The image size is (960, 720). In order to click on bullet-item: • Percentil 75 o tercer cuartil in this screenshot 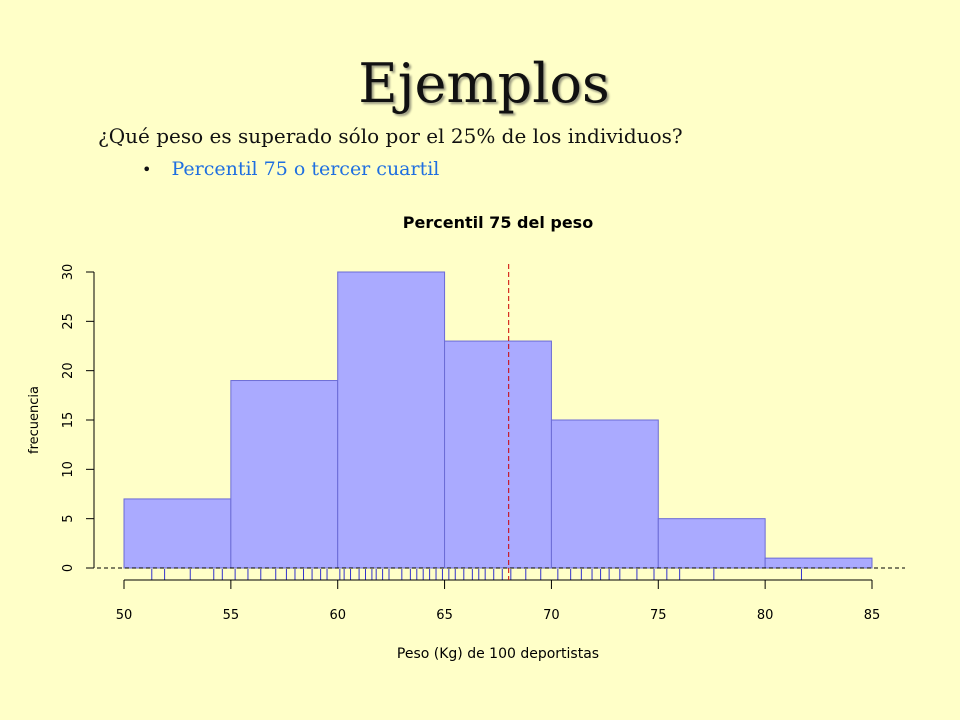, I will do `click(290, 169)`.